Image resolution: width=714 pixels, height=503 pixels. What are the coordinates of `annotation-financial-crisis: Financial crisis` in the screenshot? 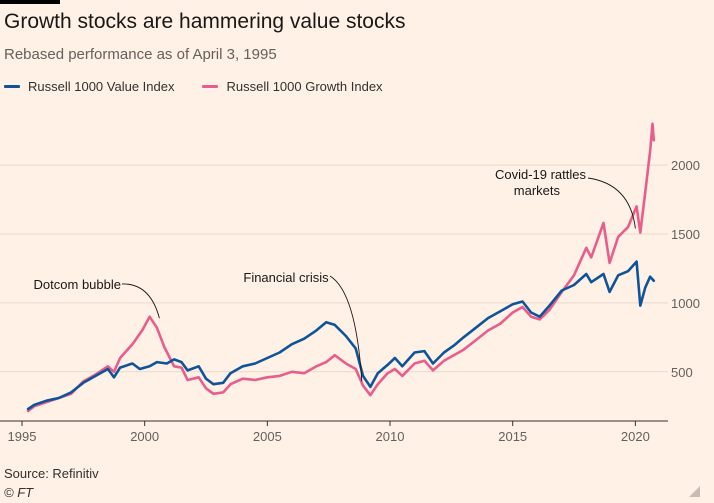 It's located at (286, 277).